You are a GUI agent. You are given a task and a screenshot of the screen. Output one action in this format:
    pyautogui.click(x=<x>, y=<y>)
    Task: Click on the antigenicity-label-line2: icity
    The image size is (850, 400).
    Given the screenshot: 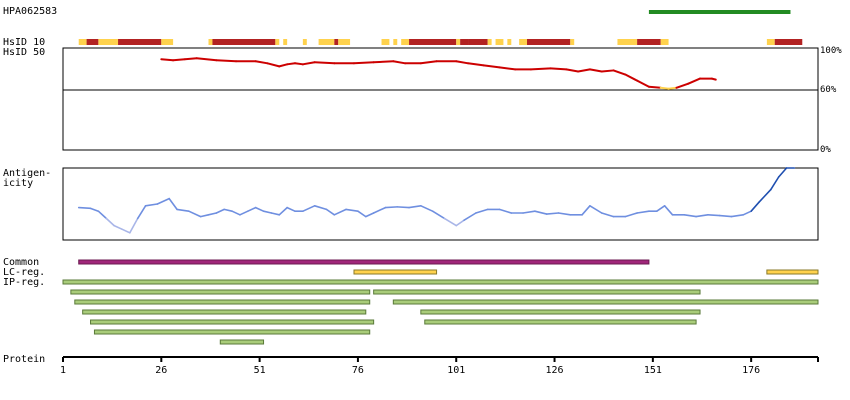 What is the action you would take?
    pyautogui.click(x=18, y=183)
    